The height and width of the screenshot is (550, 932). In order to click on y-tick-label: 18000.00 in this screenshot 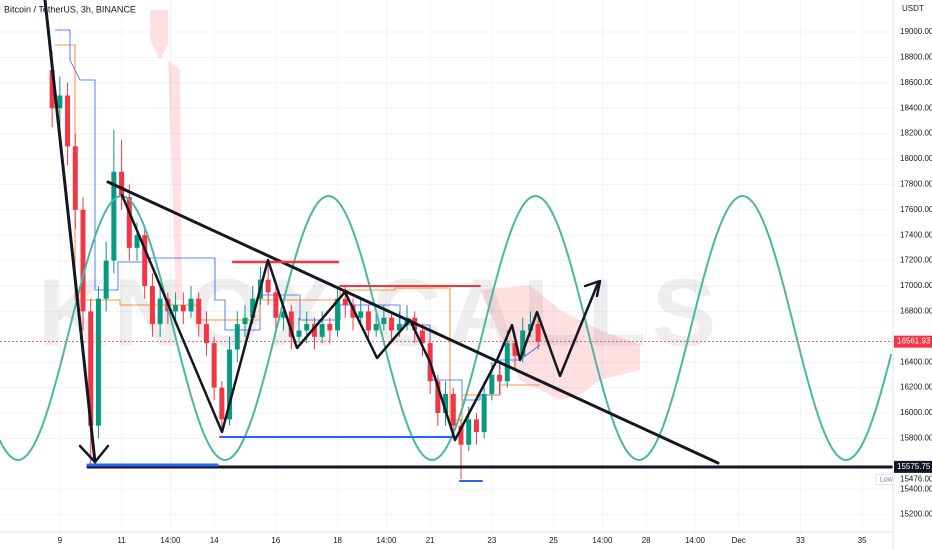, I will do `click(916, 158)`.